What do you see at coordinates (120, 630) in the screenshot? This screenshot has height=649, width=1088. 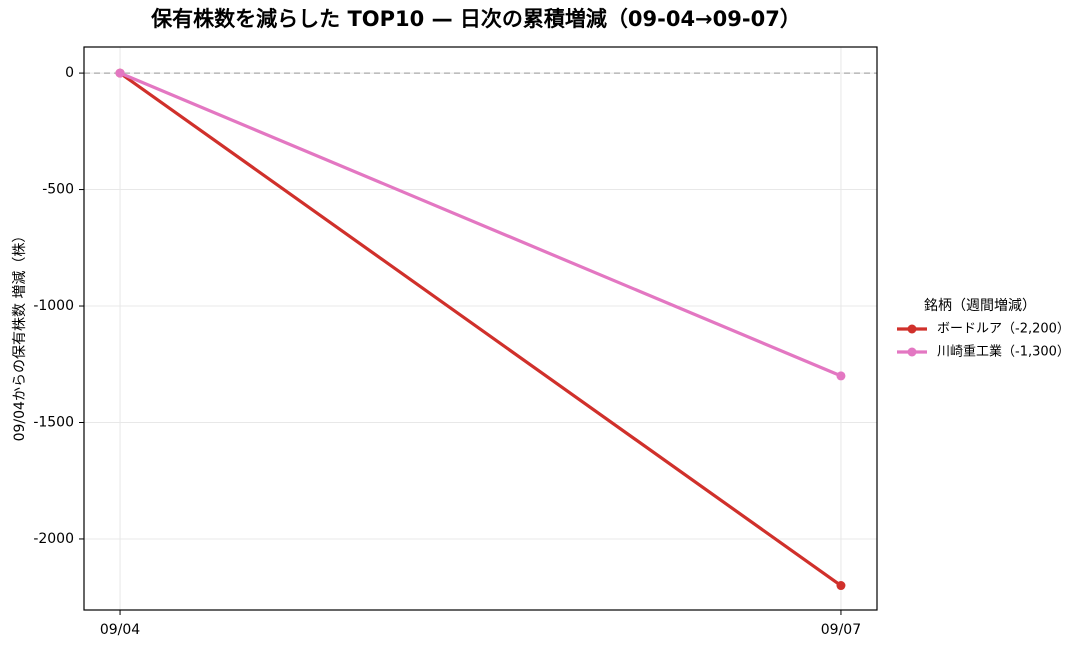 I see `x-tick-label: 09/04` at bounding box center [120, 630].